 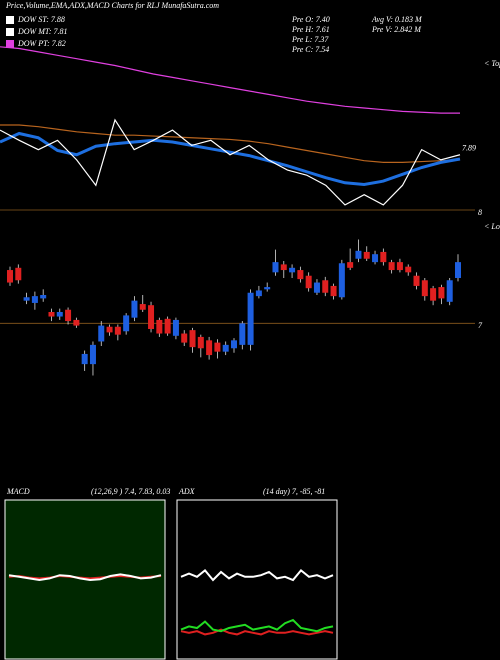 I want to click on annotation: < Lows, so click(x=492, y=226).